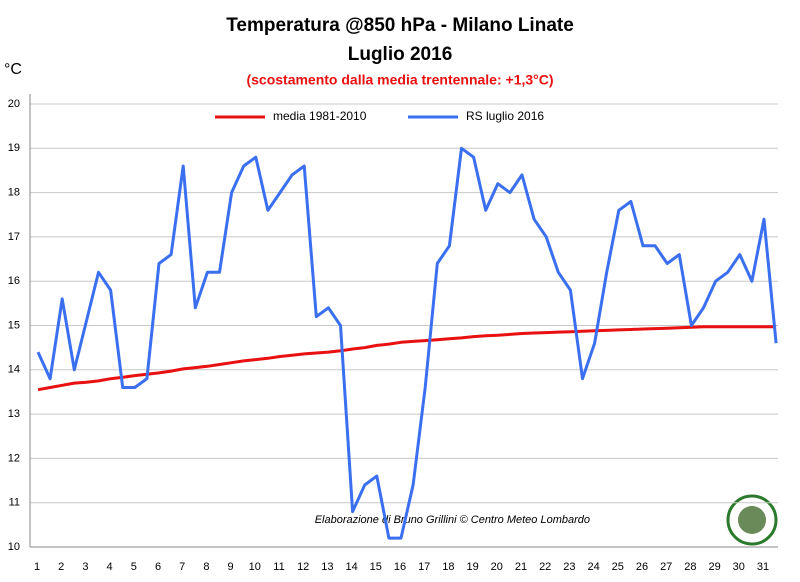 Image resolution: width=800 pixels, height=582 pixels. I want to click on logo-ring, so click(752, 520).